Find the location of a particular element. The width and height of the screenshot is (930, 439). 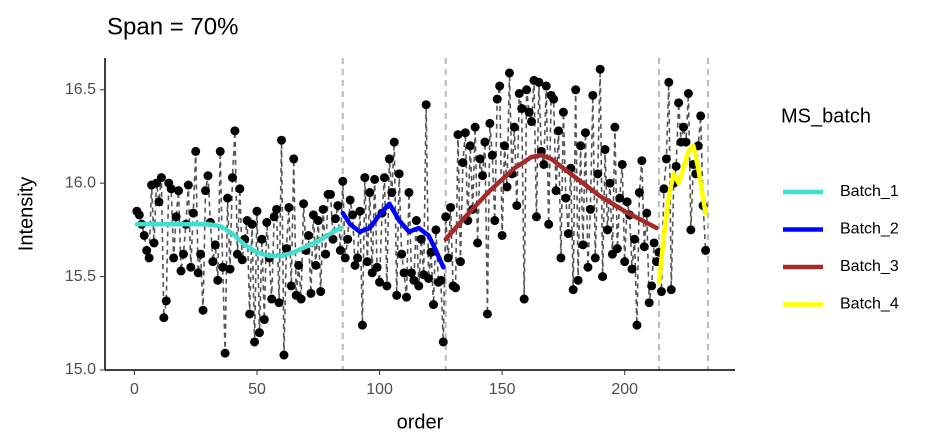

y-axis-label: Intensity is located at coordinates (26, 214).